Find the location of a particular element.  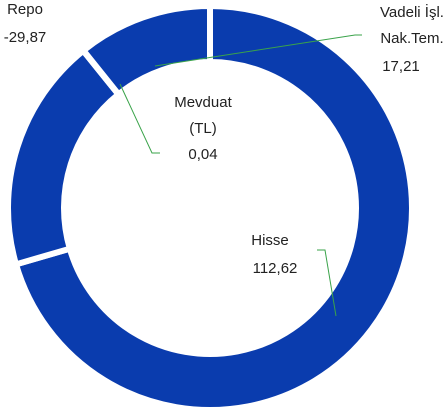

value-label: 0,04 is located at coordinates (203, 154).